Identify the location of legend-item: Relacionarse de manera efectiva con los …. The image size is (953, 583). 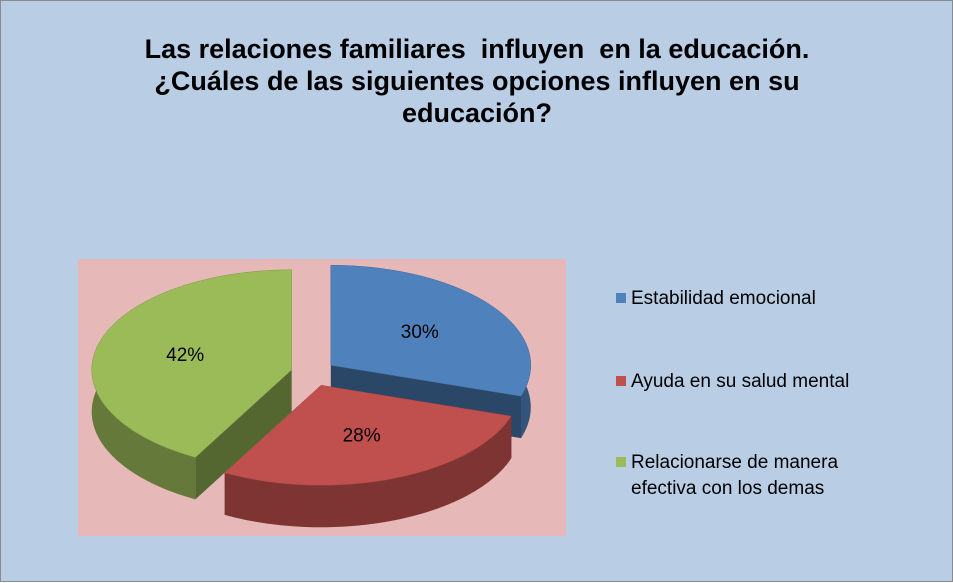
(781, 476).